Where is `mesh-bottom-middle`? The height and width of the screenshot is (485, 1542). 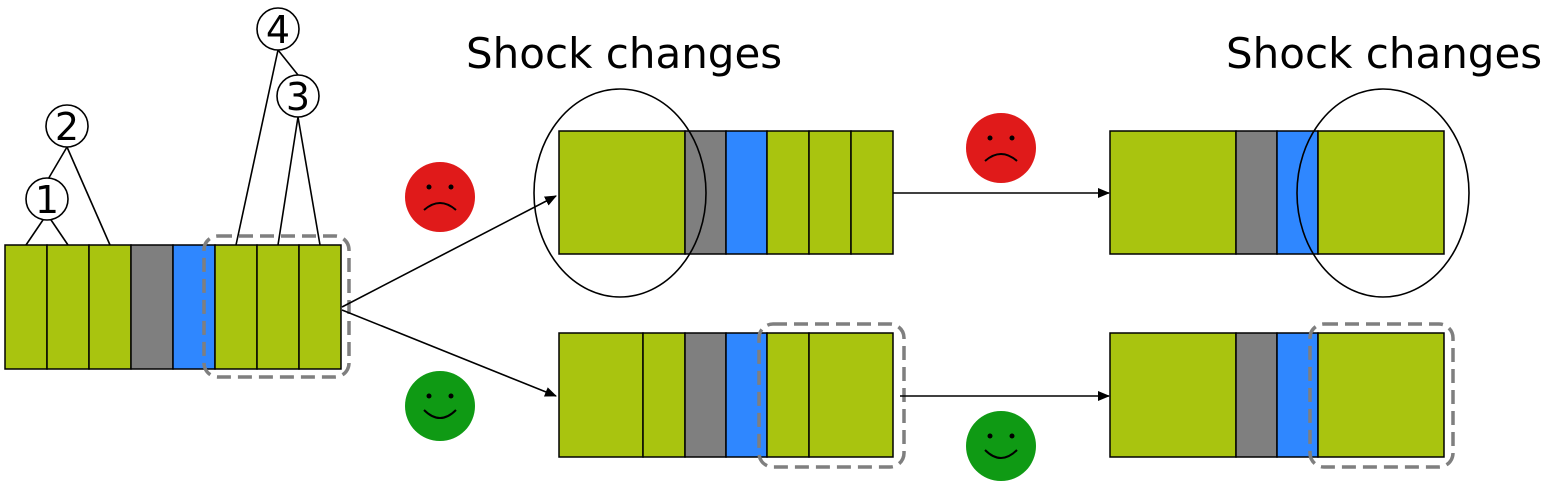
mesh-bottom-middle is located at coordinates (732, 395).